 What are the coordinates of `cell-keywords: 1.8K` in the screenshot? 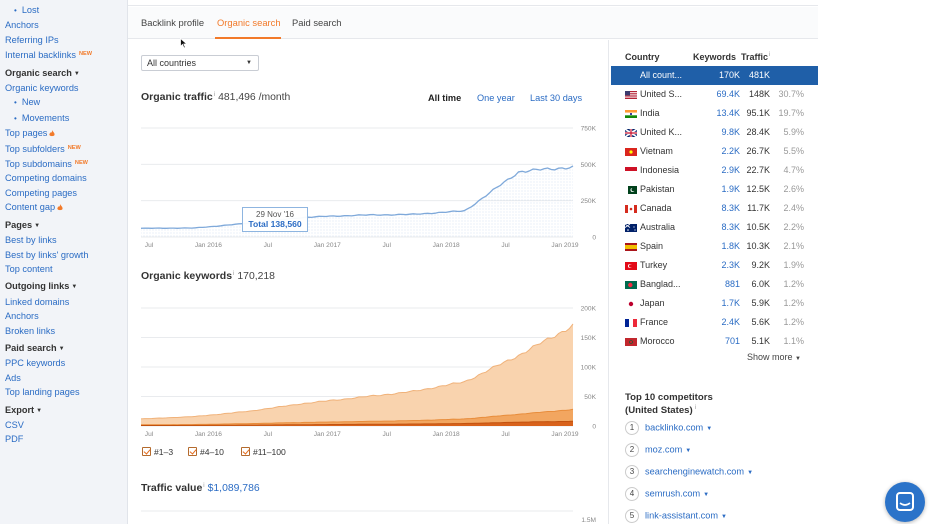 It's located at (730, 246).